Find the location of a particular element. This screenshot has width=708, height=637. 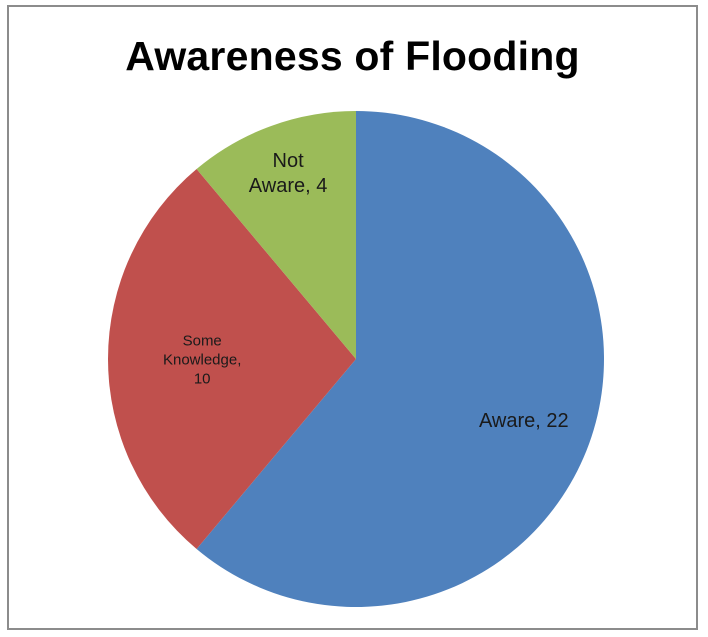

data-label-aware: Aware, 22 is located at coordinates (524, 421).